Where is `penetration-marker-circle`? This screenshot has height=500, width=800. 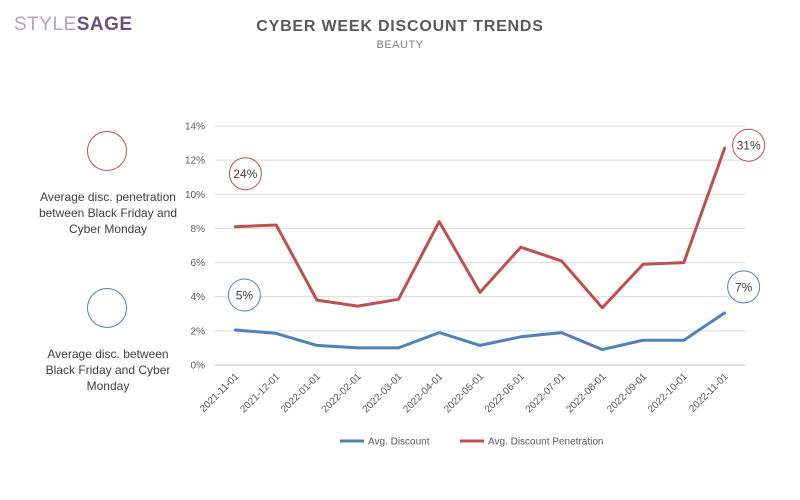
penetration-marker-circle is located at coordinates (107, 151).